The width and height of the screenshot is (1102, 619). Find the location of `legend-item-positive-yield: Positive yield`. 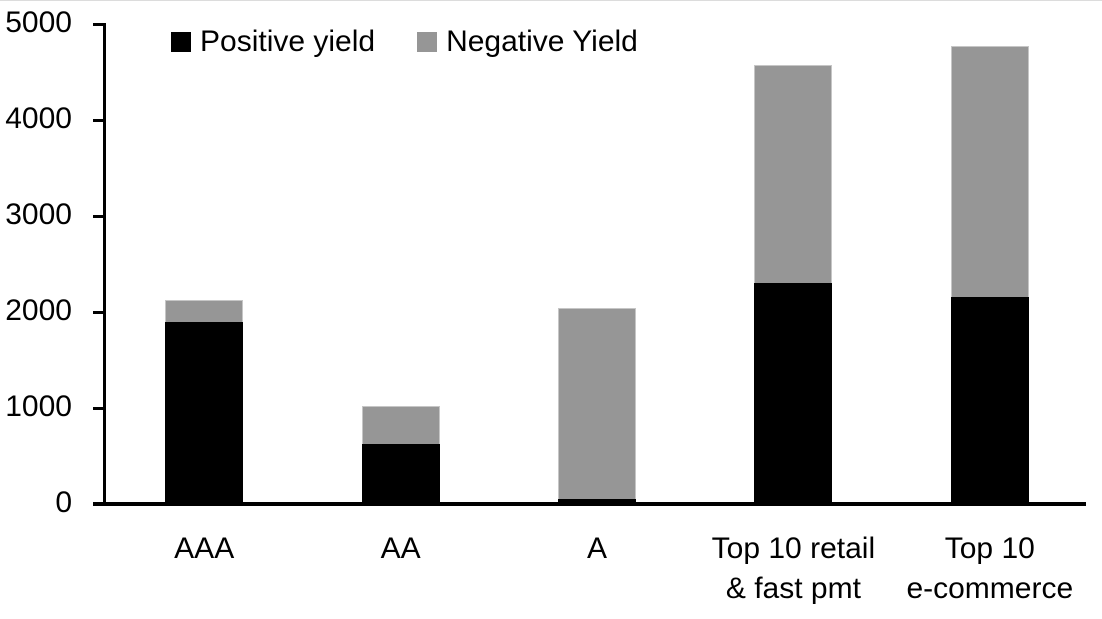

legend-item-positive-yield: Positive yield is located at coordinates (273, 42).